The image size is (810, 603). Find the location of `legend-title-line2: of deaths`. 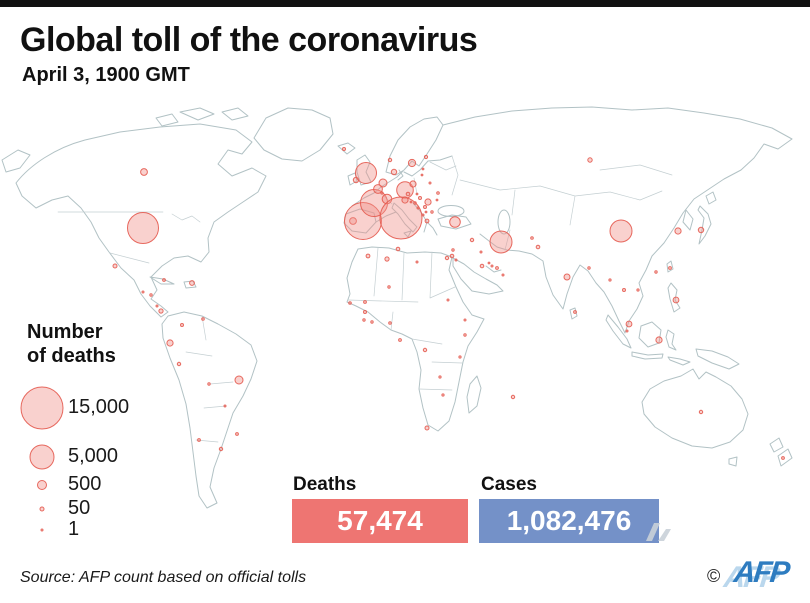

legend-title-line2: of deaths is located at coordinates (71, 356).